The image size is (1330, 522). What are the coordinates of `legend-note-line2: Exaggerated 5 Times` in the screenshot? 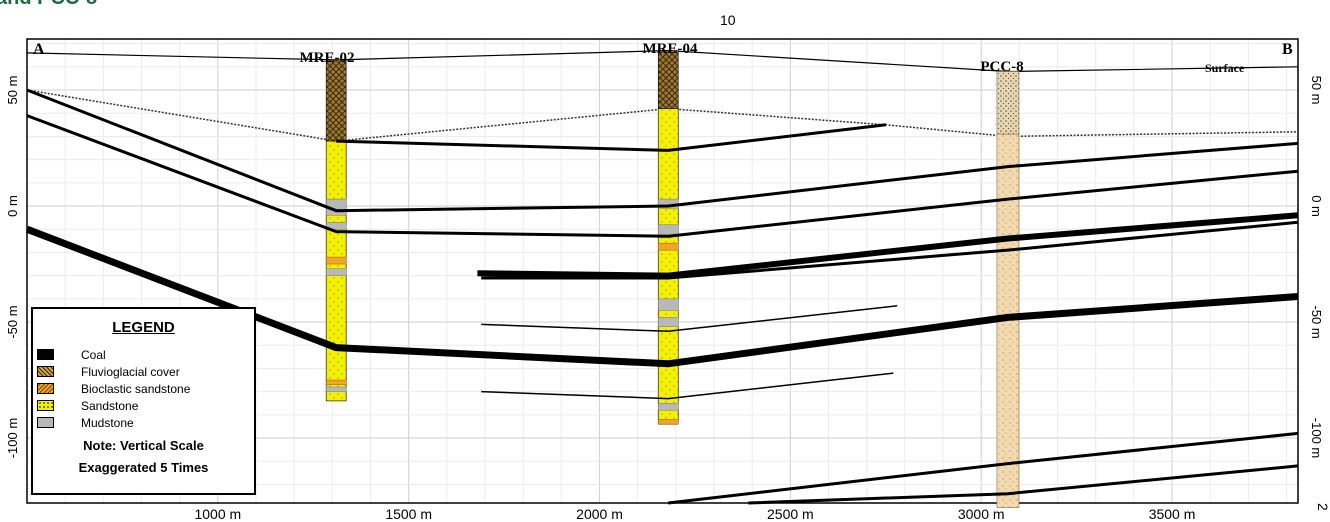 It's located at (143, 467).